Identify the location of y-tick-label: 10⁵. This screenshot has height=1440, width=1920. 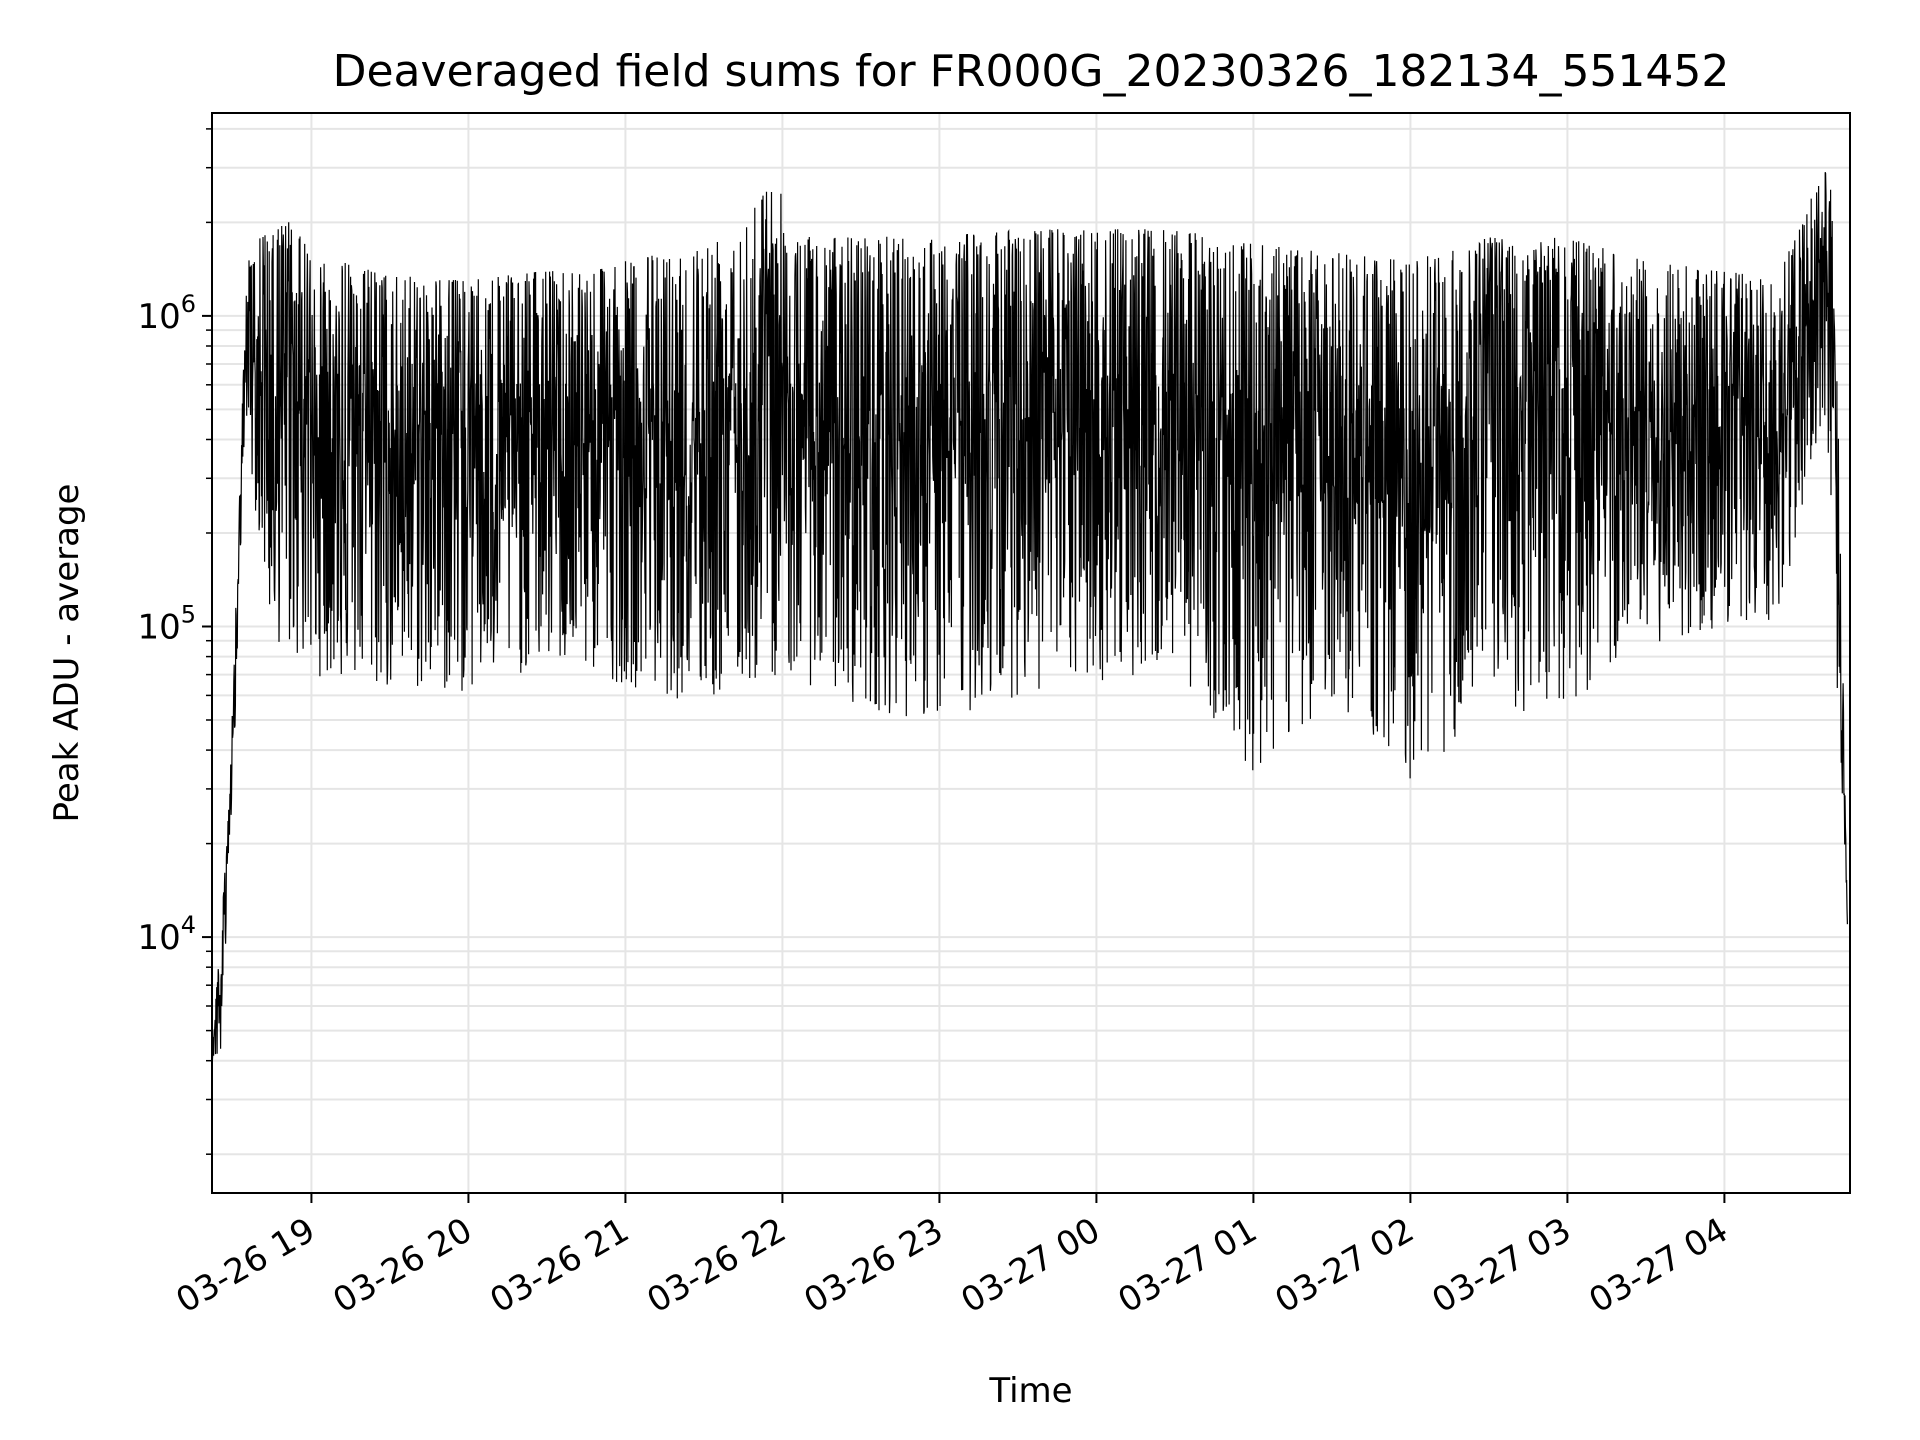
(166, 623).